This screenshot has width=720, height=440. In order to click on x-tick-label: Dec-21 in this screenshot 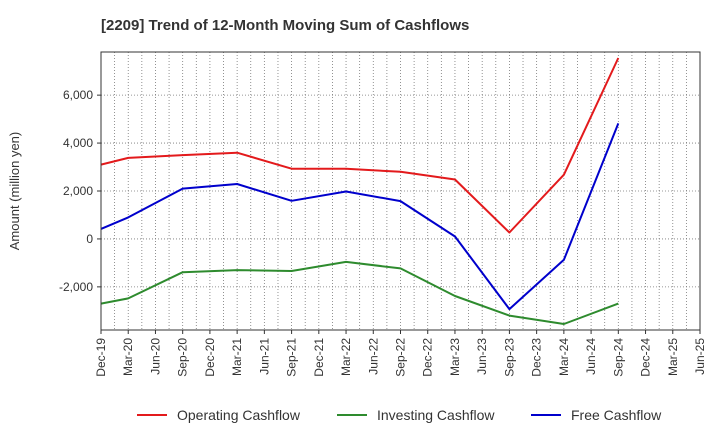, I will do `click(319, 357)`.